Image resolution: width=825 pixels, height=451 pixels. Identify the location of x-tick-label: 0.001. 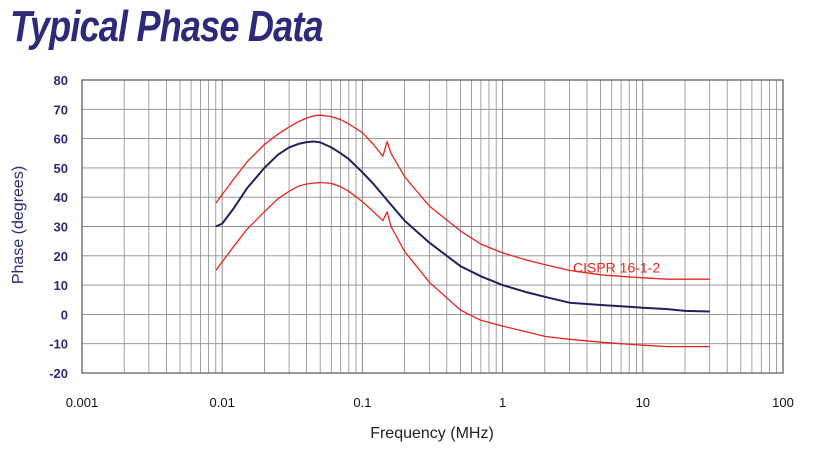
(82, 402).